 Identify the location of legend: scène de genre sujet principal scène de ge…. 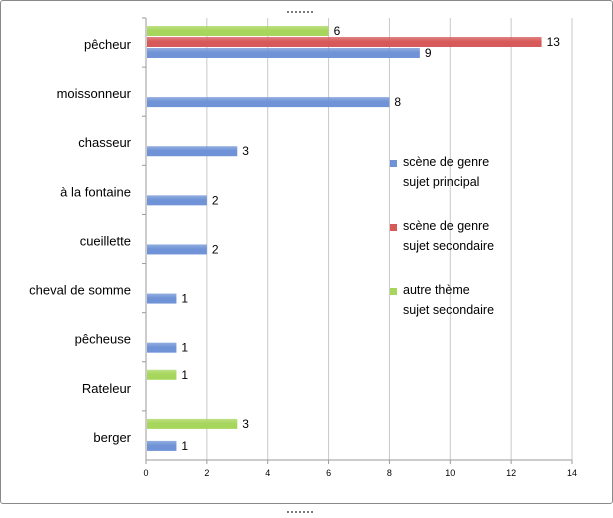
(442, 236).